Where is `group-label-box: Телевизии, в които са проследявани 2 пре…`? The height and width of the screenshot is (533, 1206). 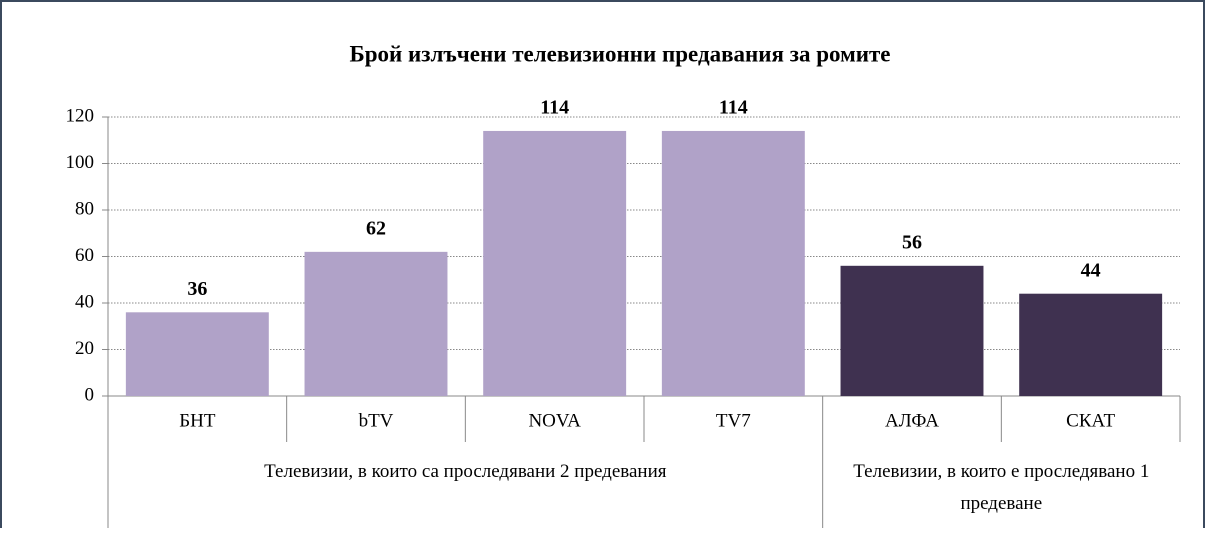
group-label-box: Телевизии, в които са проследявани 2 пре… is located at coordinates (465, 471).